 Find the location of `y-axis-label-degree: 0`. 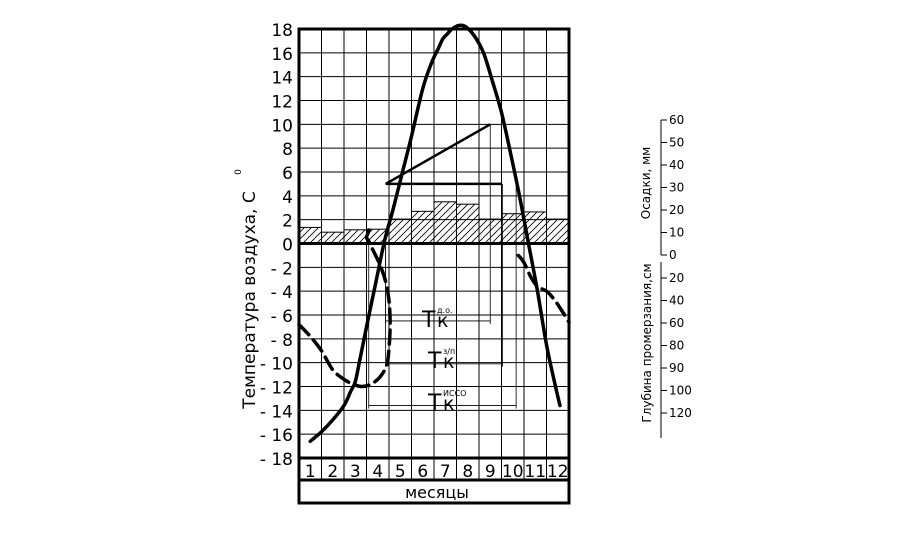

y-axis-label-degree: 0 is located at coordinates (239, 172).